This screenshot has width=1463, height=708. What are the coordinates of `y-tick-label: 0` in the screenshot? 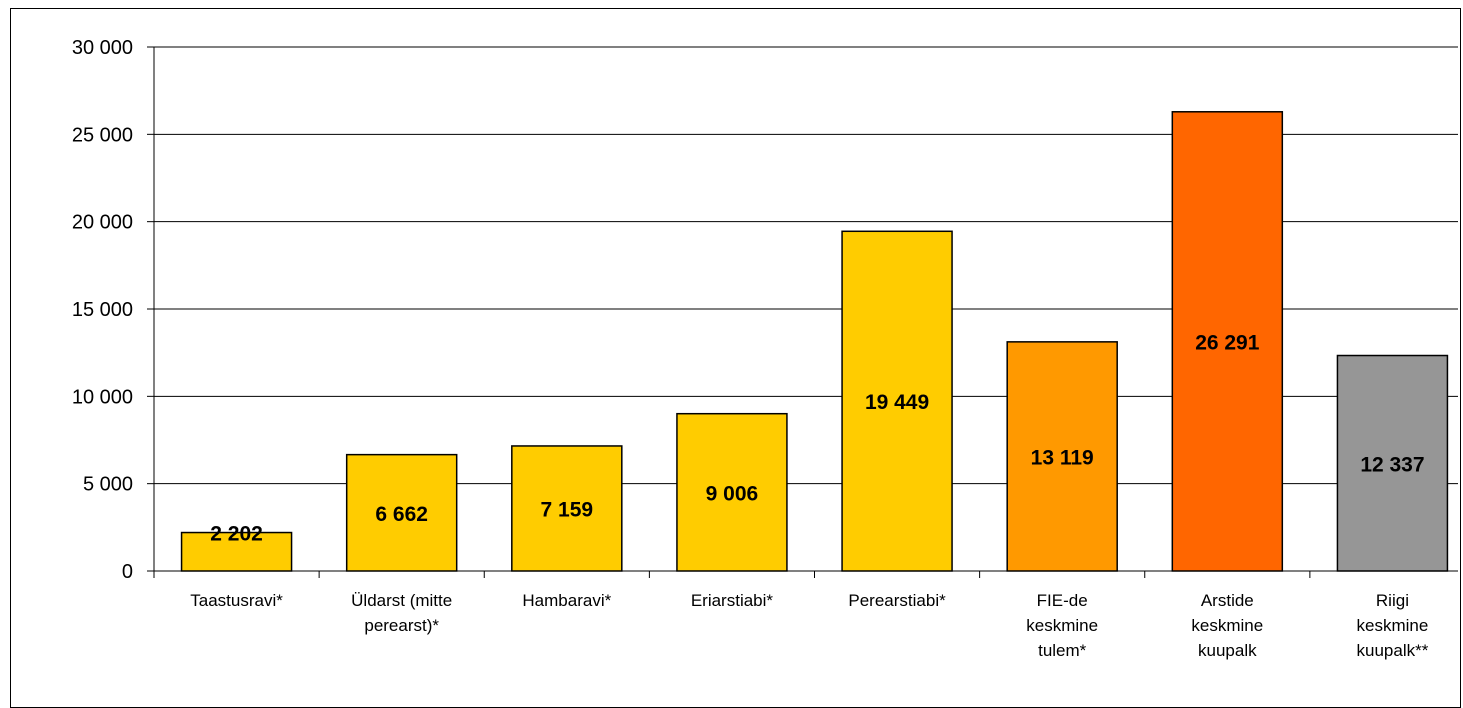 It's located at (127, 572).